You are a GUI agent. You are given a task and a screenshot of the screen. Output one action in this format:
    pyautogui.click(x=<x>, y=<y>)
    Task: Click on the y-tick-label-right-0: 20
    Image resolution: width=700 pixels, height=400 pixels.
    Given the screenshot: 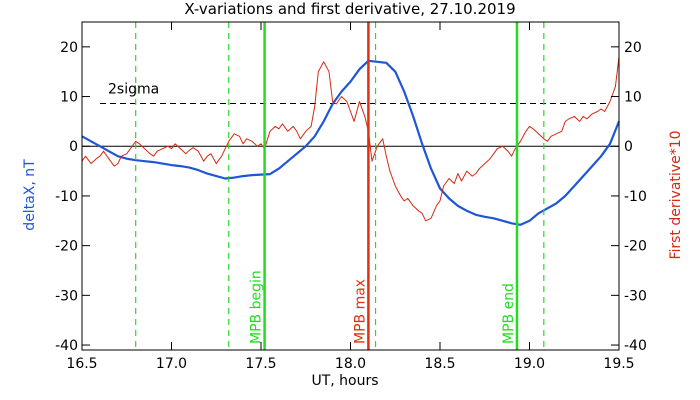 What is the action you would take?
    pyautogui.click(x=633, y=48)
    